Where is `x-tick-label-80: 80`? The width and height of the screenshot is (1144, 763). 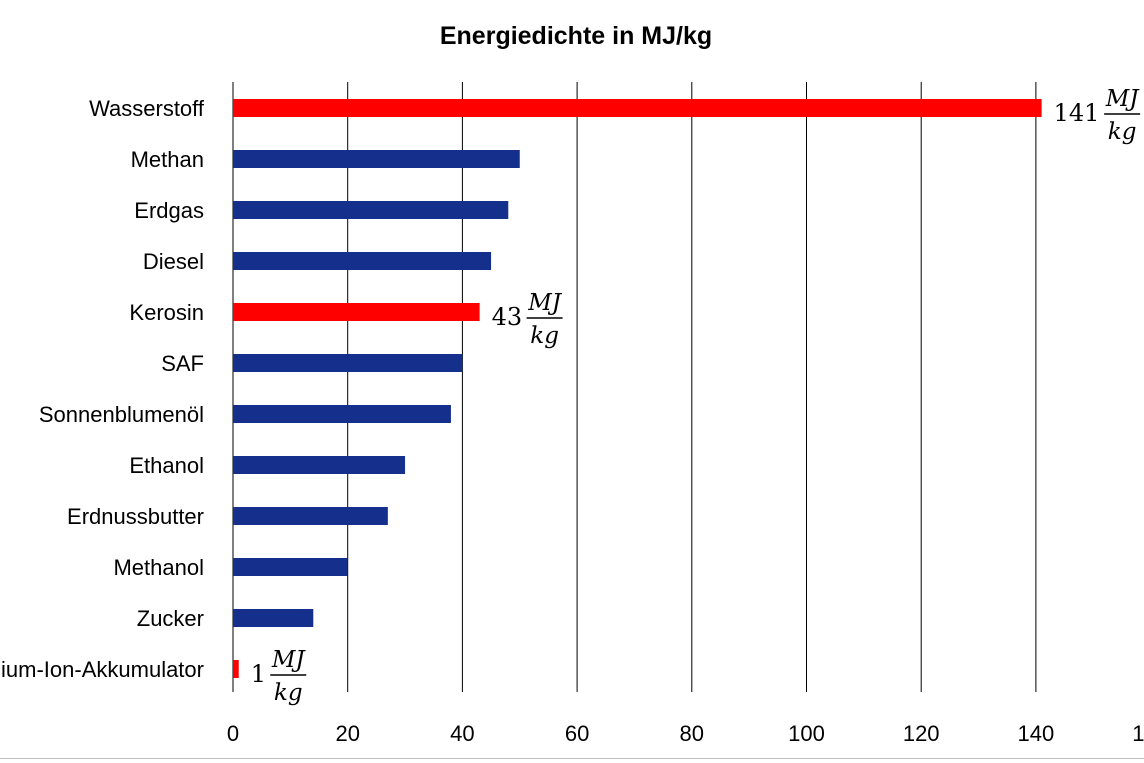
x-tick-label-80: 80 is located at coordinates (692, 733).